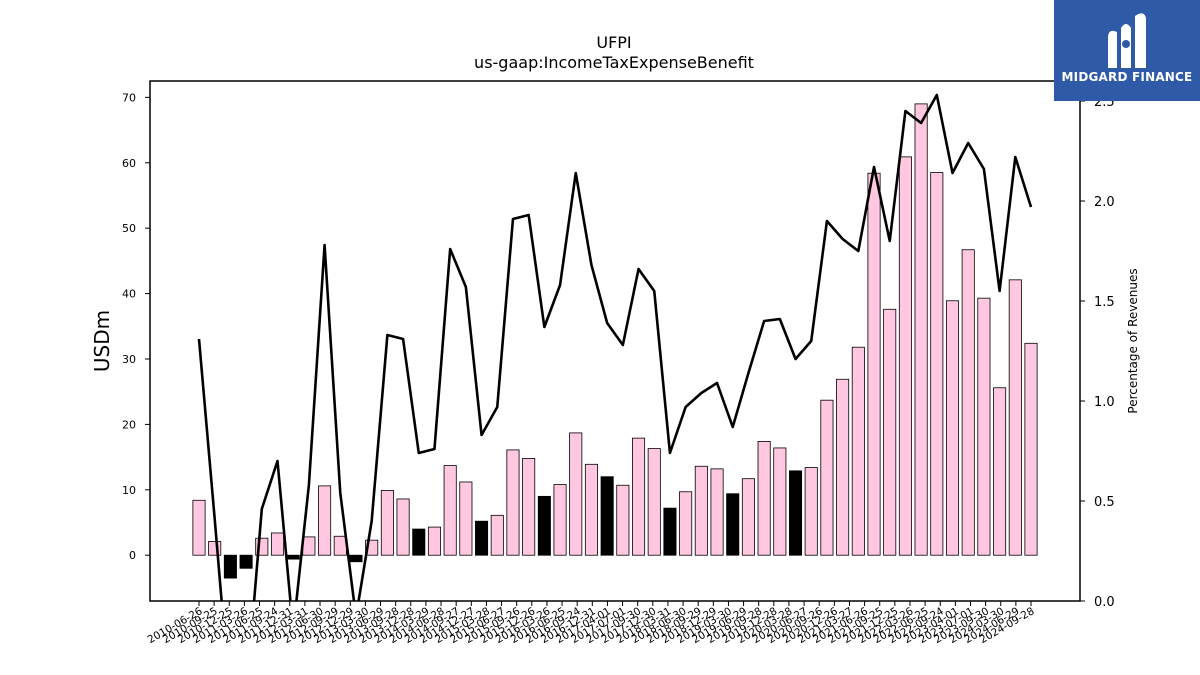 The height and width of the screenshot is (675, 1200). Describe the element at coordinates (1104, 302) in the screenshot. I see `y2-tick-label: 1.5` at that location.